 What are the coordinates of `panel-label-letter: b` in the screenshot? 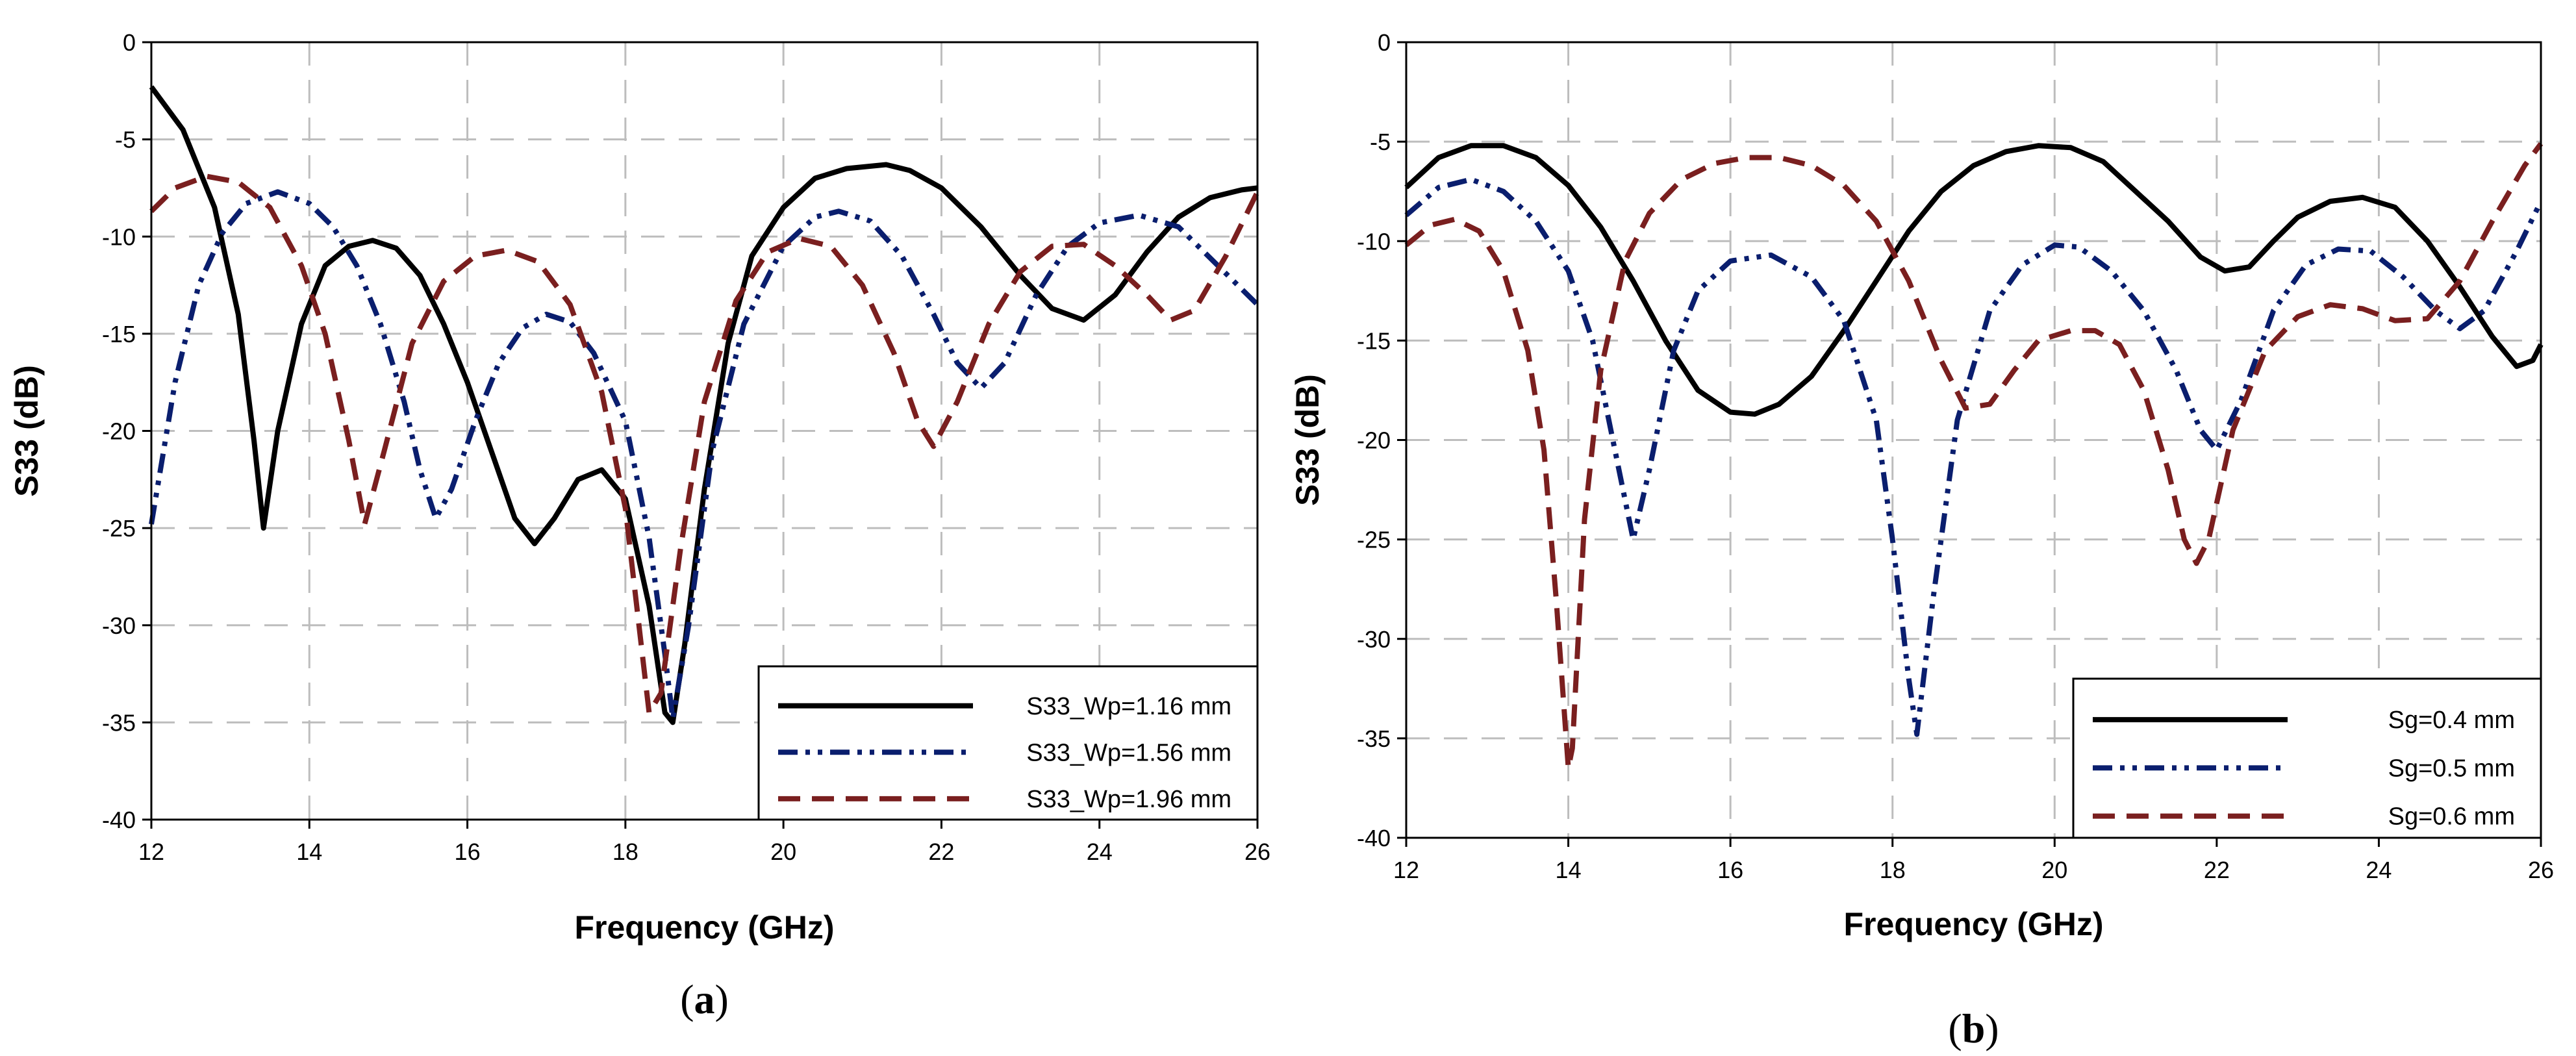 It's located at (1974, 1028).